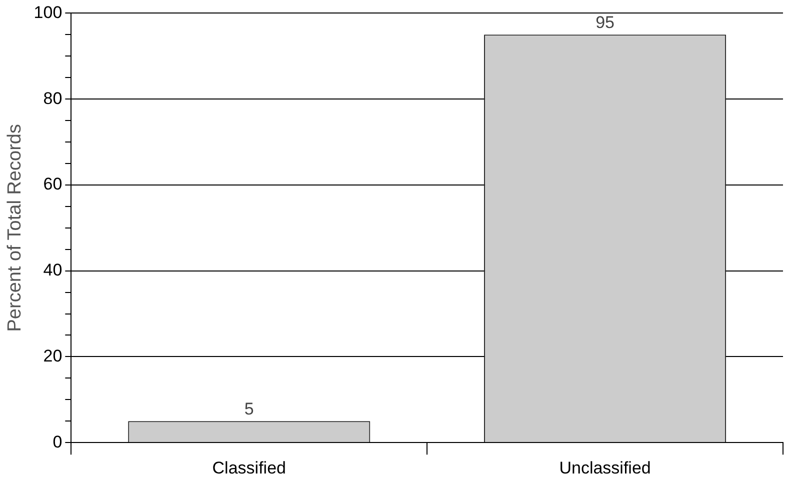 The height and width of the screenshot is (483, 793). Describe the element at coordinates (52, 98) in the screenshot. I see `y-tick-label: 80` at that location.